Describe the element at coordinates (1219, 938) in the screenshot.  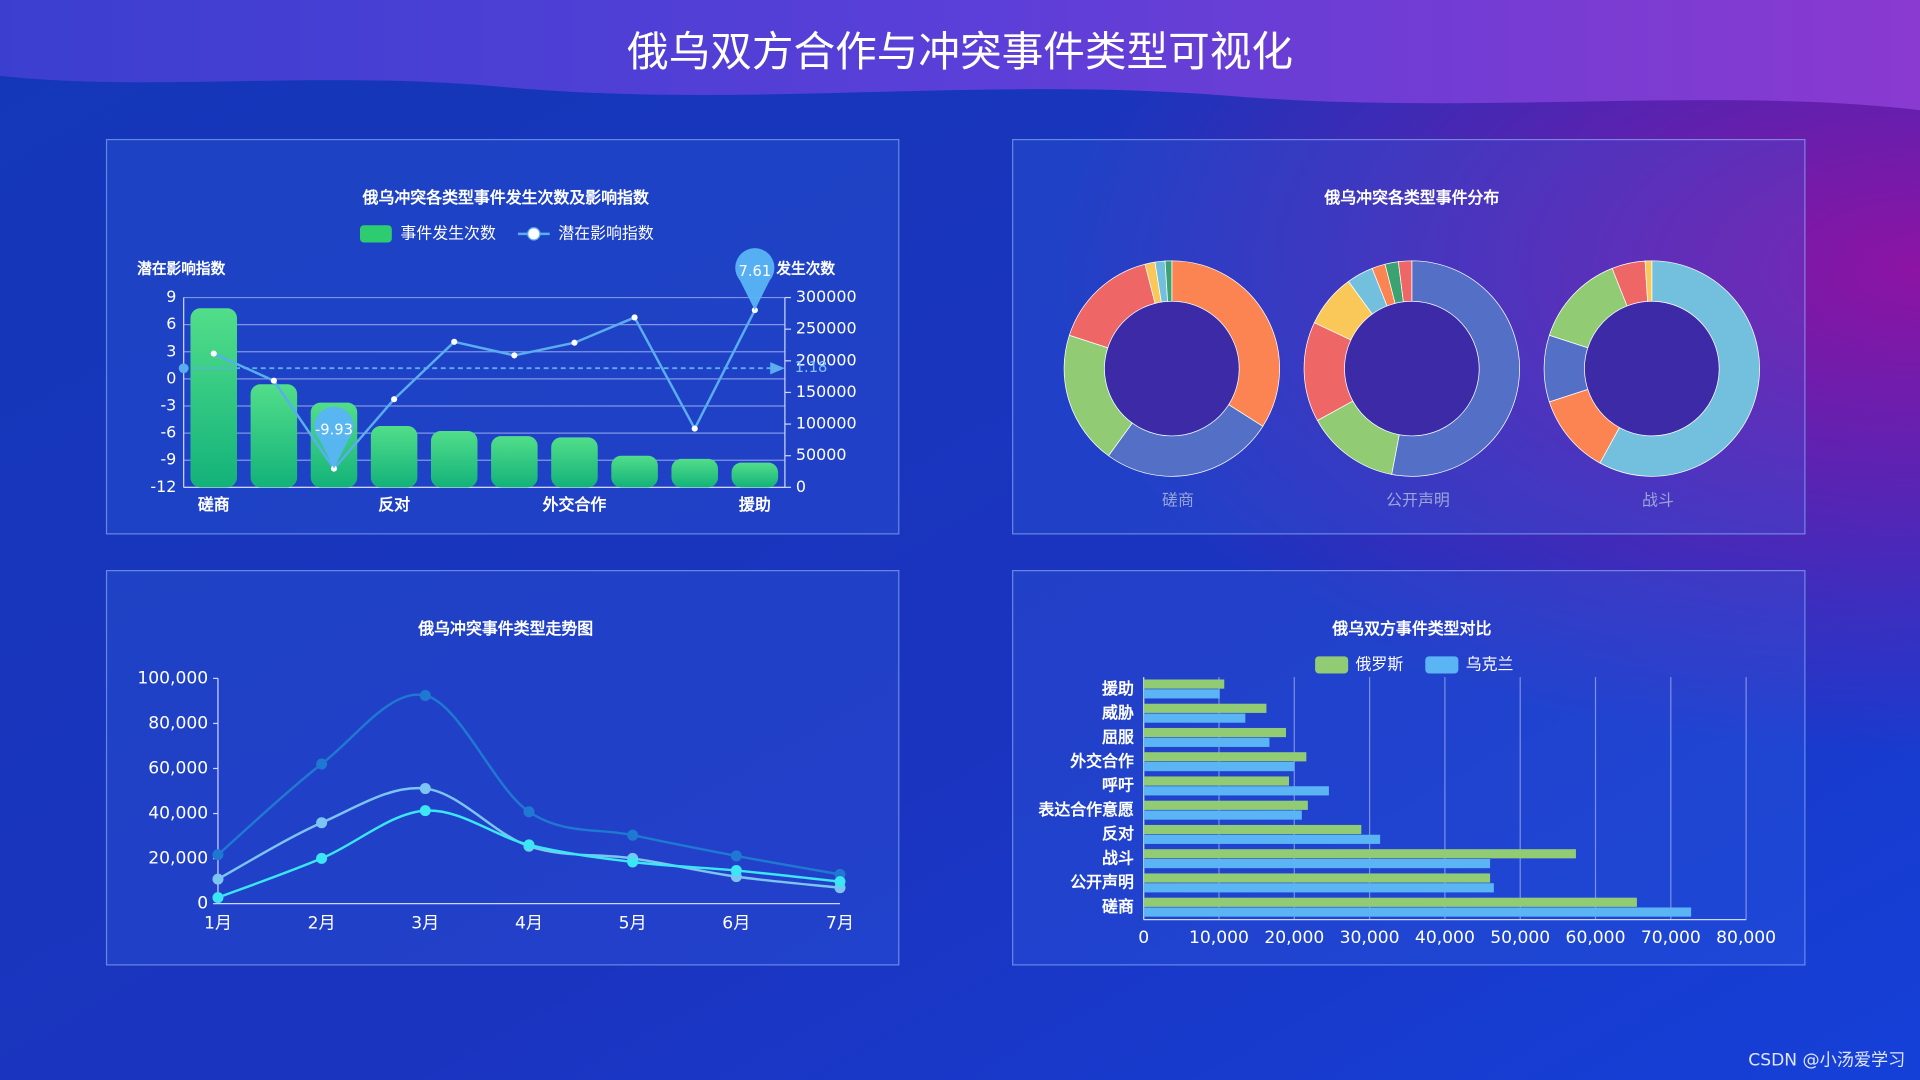
I see `x-tick-label: 10,000` at that location.